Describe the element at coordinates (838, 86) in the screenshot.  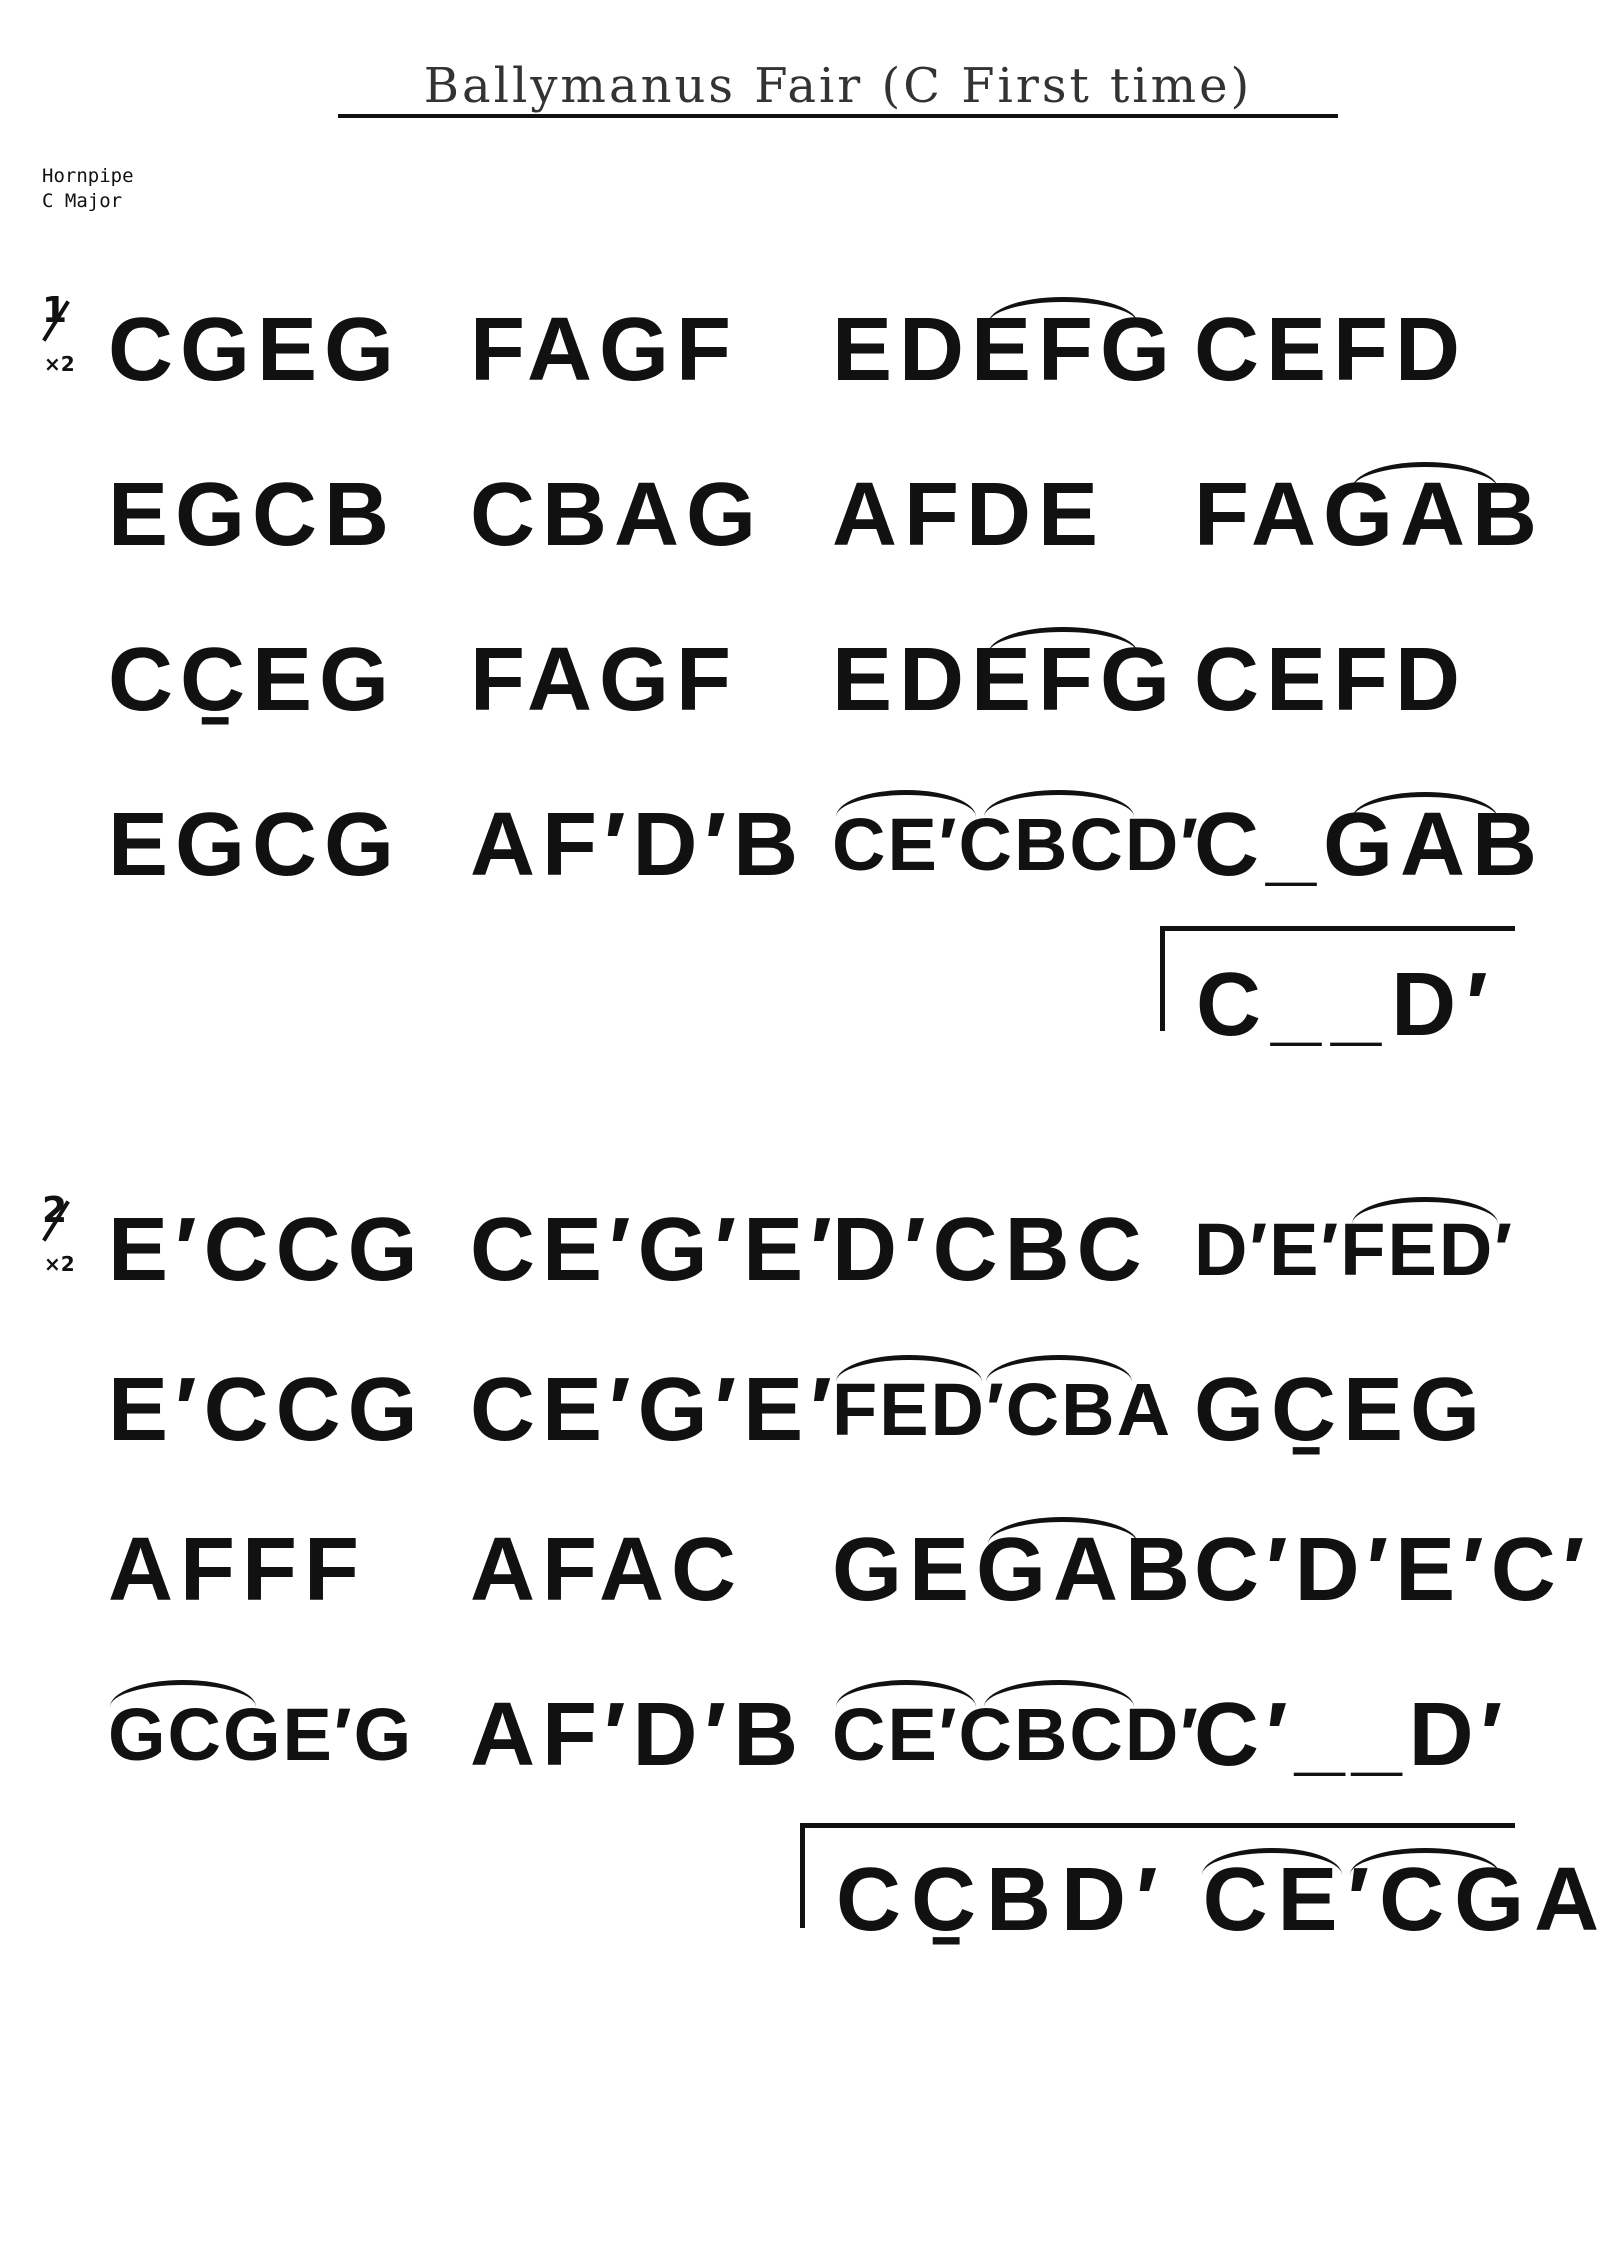
I see `tune-title: Ballymanus Fair (C First time)` at that location.